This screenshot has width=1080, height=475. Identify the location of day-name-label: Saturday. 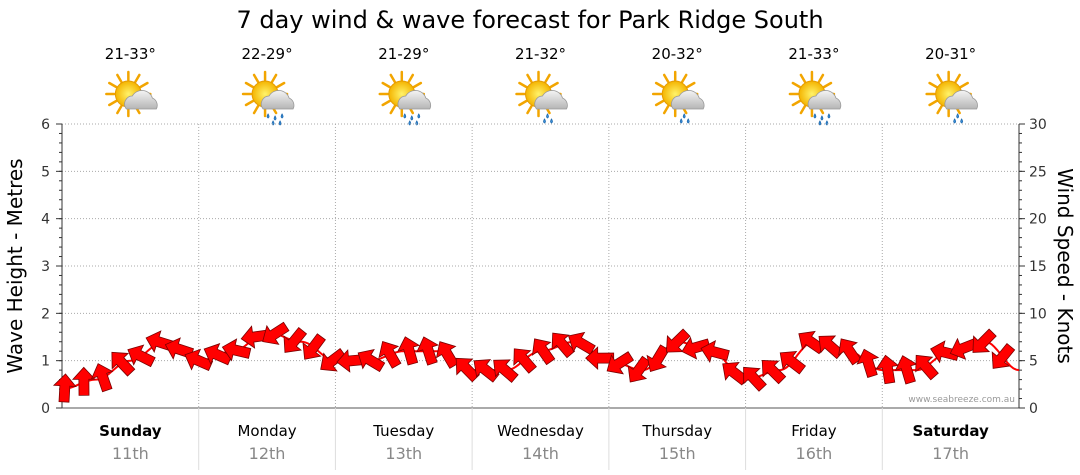
(950, 431).